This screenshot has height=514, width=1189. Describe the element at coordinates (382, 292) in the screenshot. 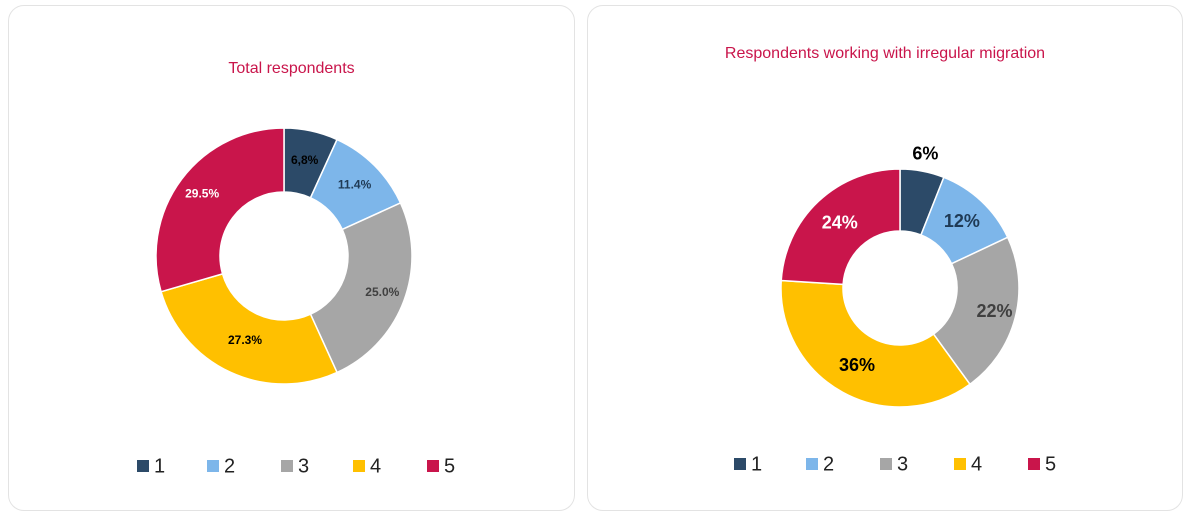

I see `data-label: 25.0%` at that location.